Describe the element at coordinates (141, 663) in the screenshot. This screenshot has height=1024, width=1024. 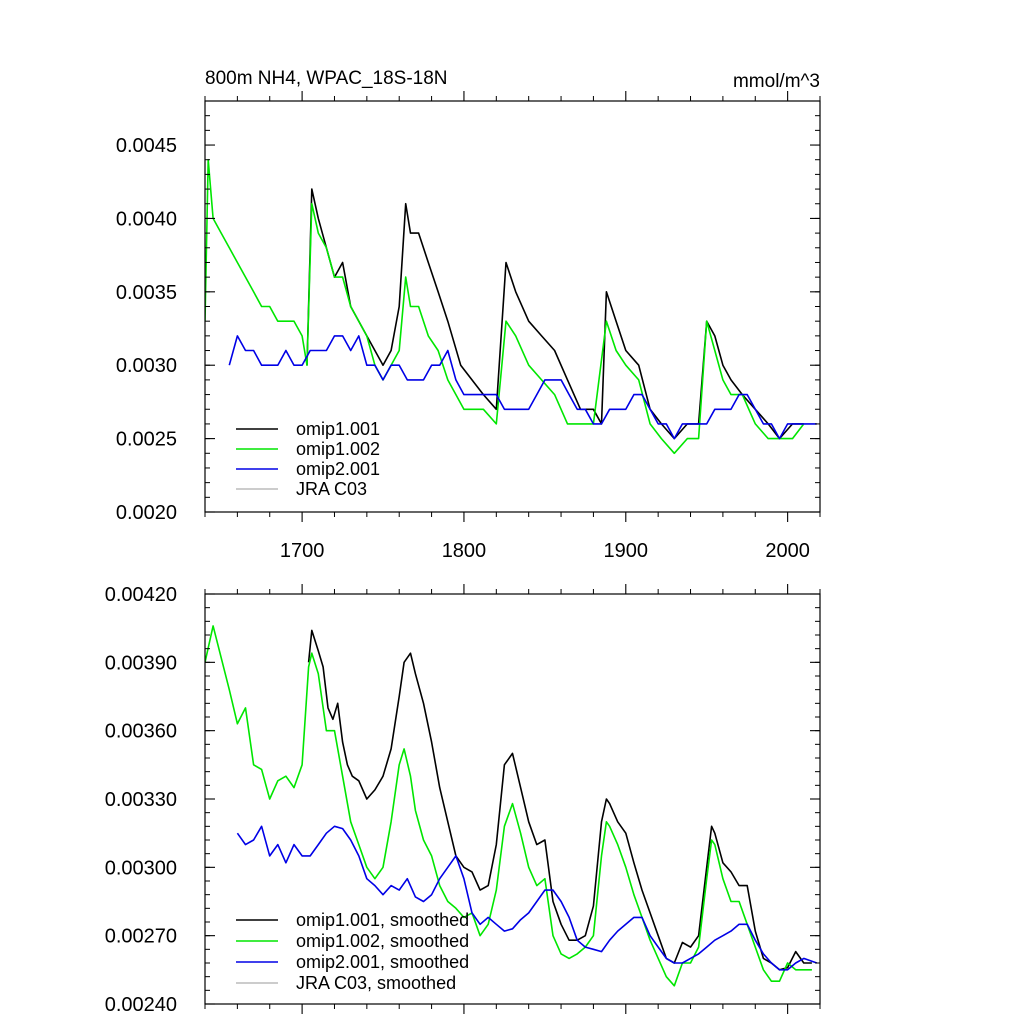
I see `y-tick-label: 0.00390` at that location.